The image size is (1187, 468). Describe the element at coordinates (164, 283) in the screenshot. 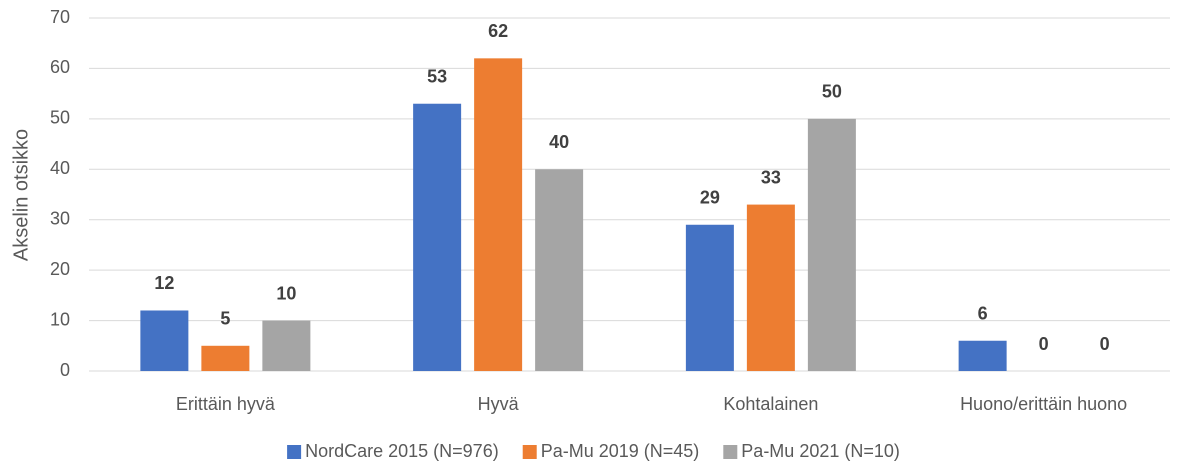

I see `value-label: 12` at that location.